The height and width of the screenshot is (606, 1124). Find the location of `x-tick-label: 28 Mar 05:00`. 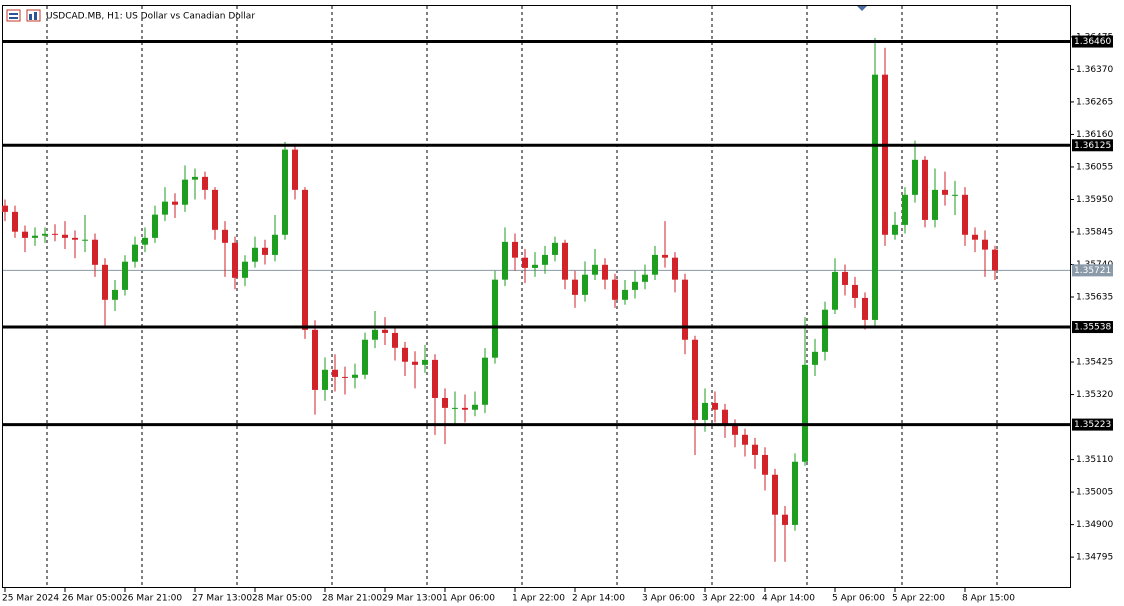

x-tick-label: 28 Mar 05:00 is located at coordinates (282, 599).